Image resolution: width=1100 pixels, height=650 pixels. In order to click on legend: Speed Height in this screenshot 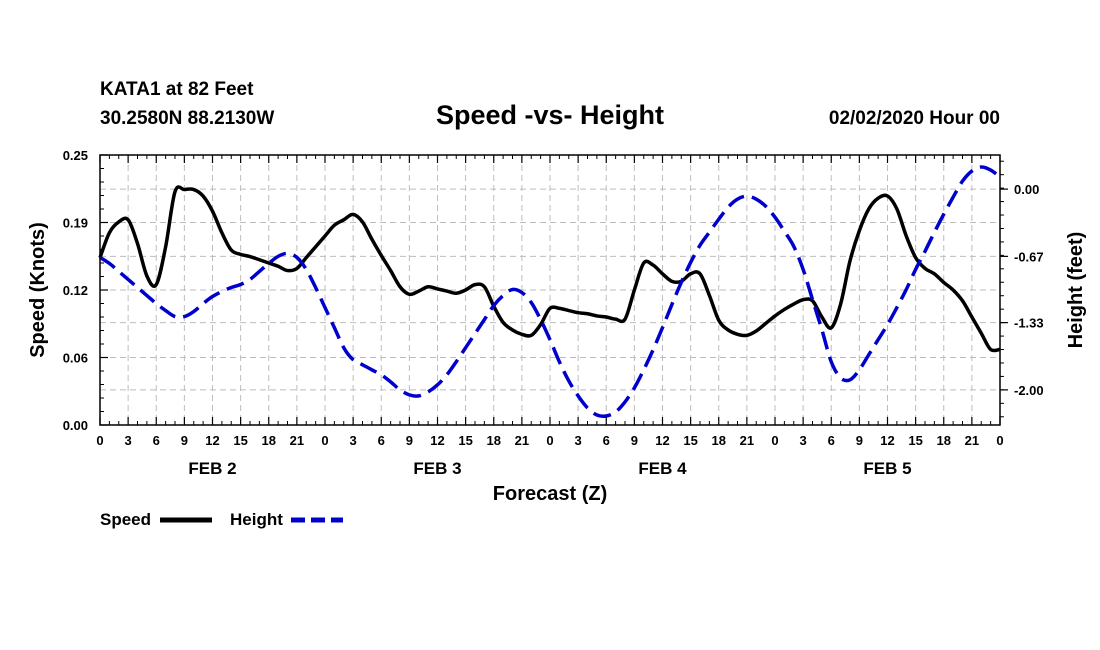, I will do `click(221, 519)`.